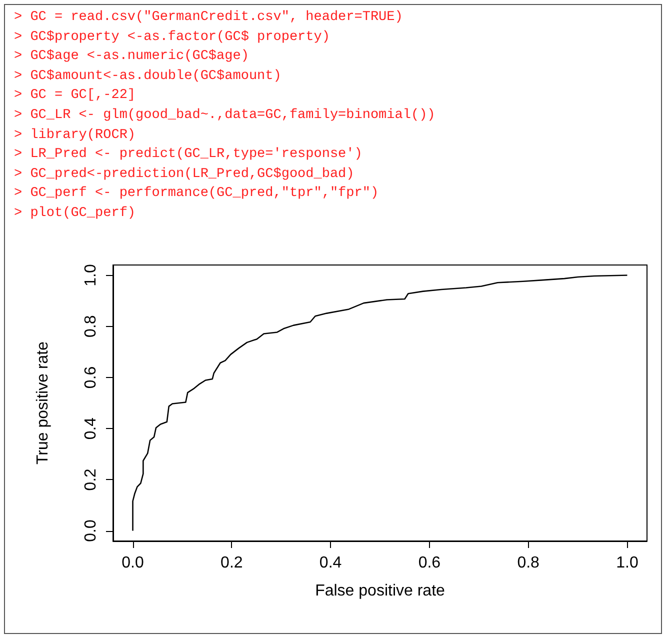  What do you see at coordinates (528, 563) in the screenshot?
I see `x-tick-label: 0.8` at bounding box center [528, 563].